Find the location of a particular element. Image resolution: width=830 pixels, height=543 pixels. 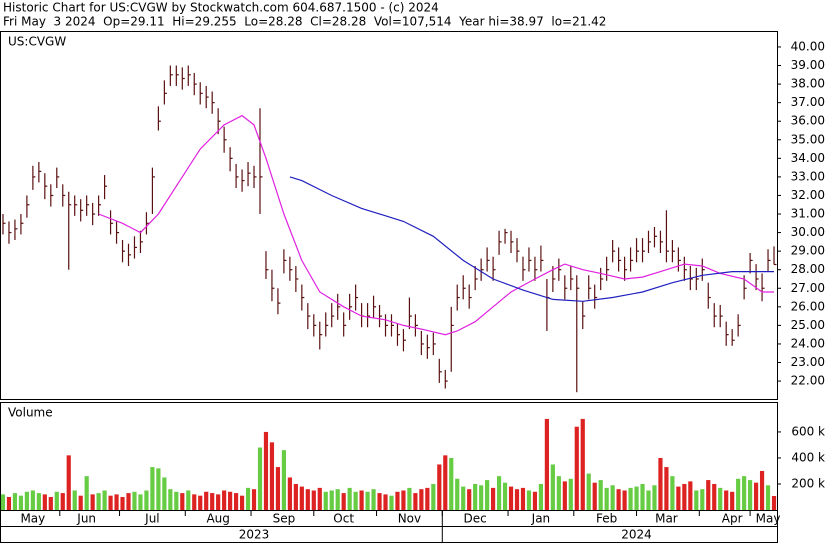

y-tick-label: 25.00 is located at coordinates (808, 325).